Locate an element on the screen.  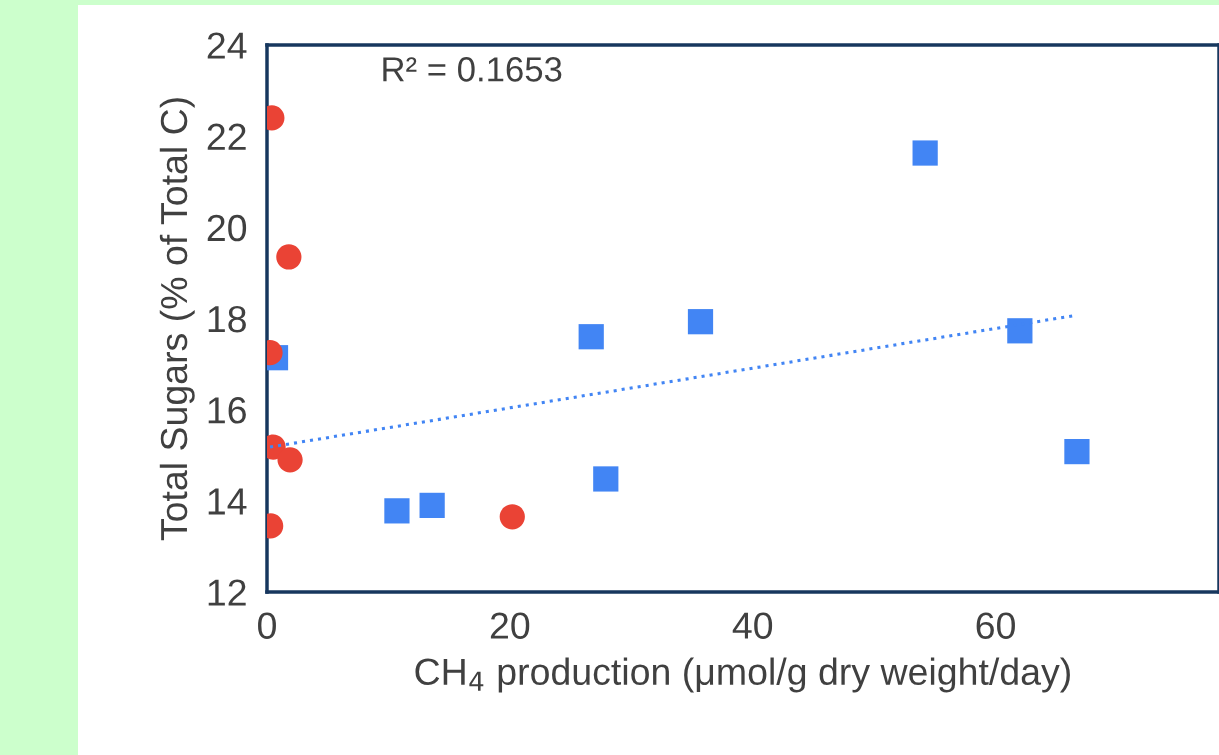
y-tick-label: 18 is located at coordinates (227, 319).